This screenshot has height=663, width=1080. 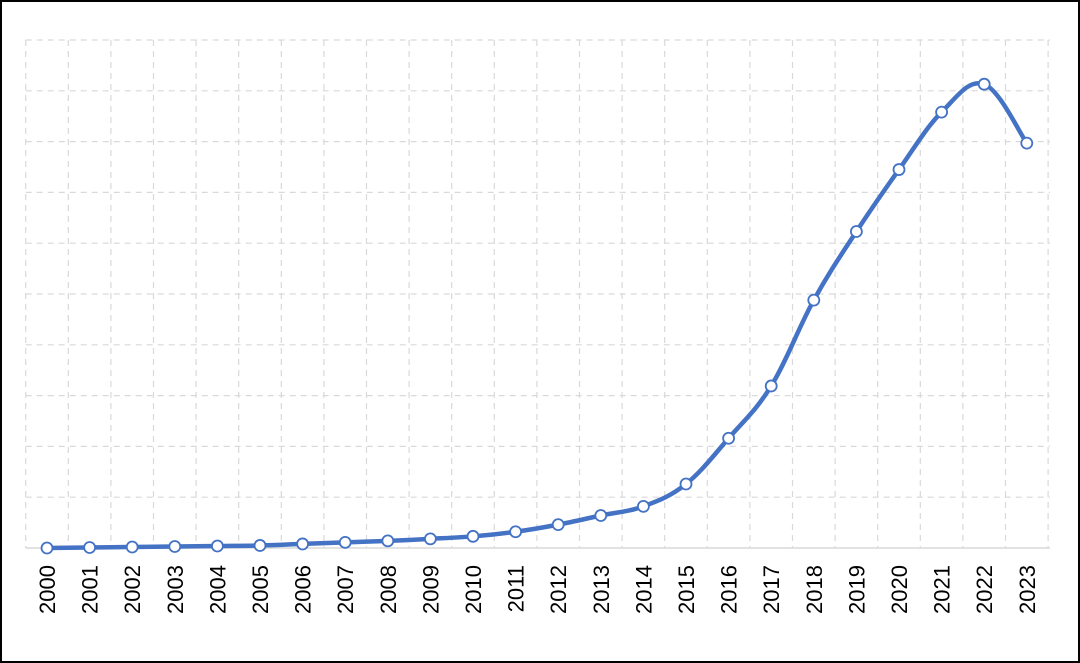 I want to click on data-point-2004, so click(x=217, y=546).